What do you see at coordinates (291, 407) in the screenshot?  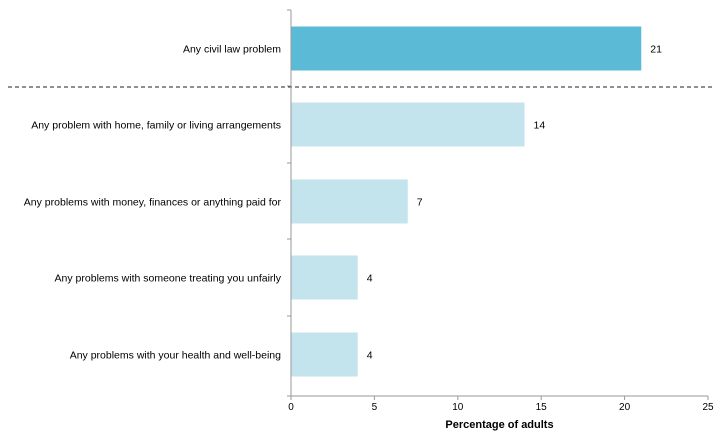 I see `x-tick-label-0: 0` at bounding box center [291, 407].